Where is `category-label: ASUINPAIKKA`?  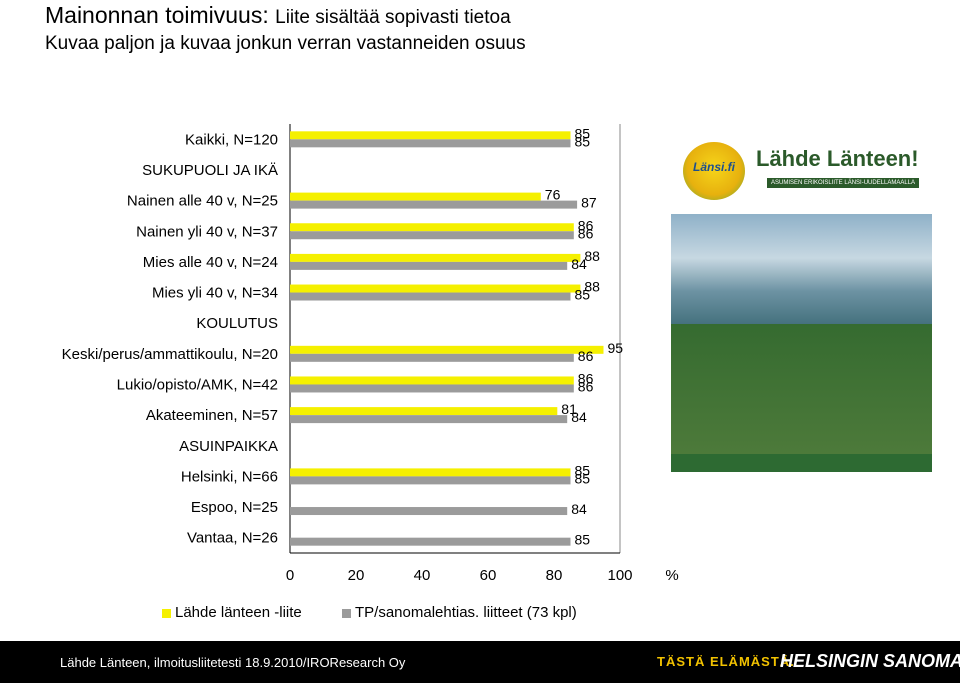
category-label: ASUINPAIKKA is located at coordinates (228, 446).